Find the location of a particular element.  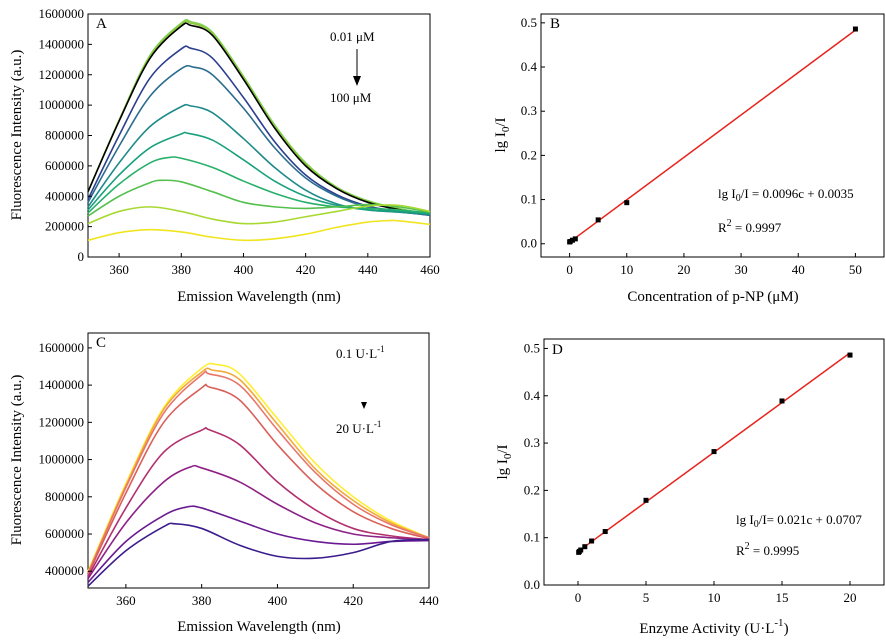

panel-d-y-tick-label: 0.5 is located at coordinates (532, 347).